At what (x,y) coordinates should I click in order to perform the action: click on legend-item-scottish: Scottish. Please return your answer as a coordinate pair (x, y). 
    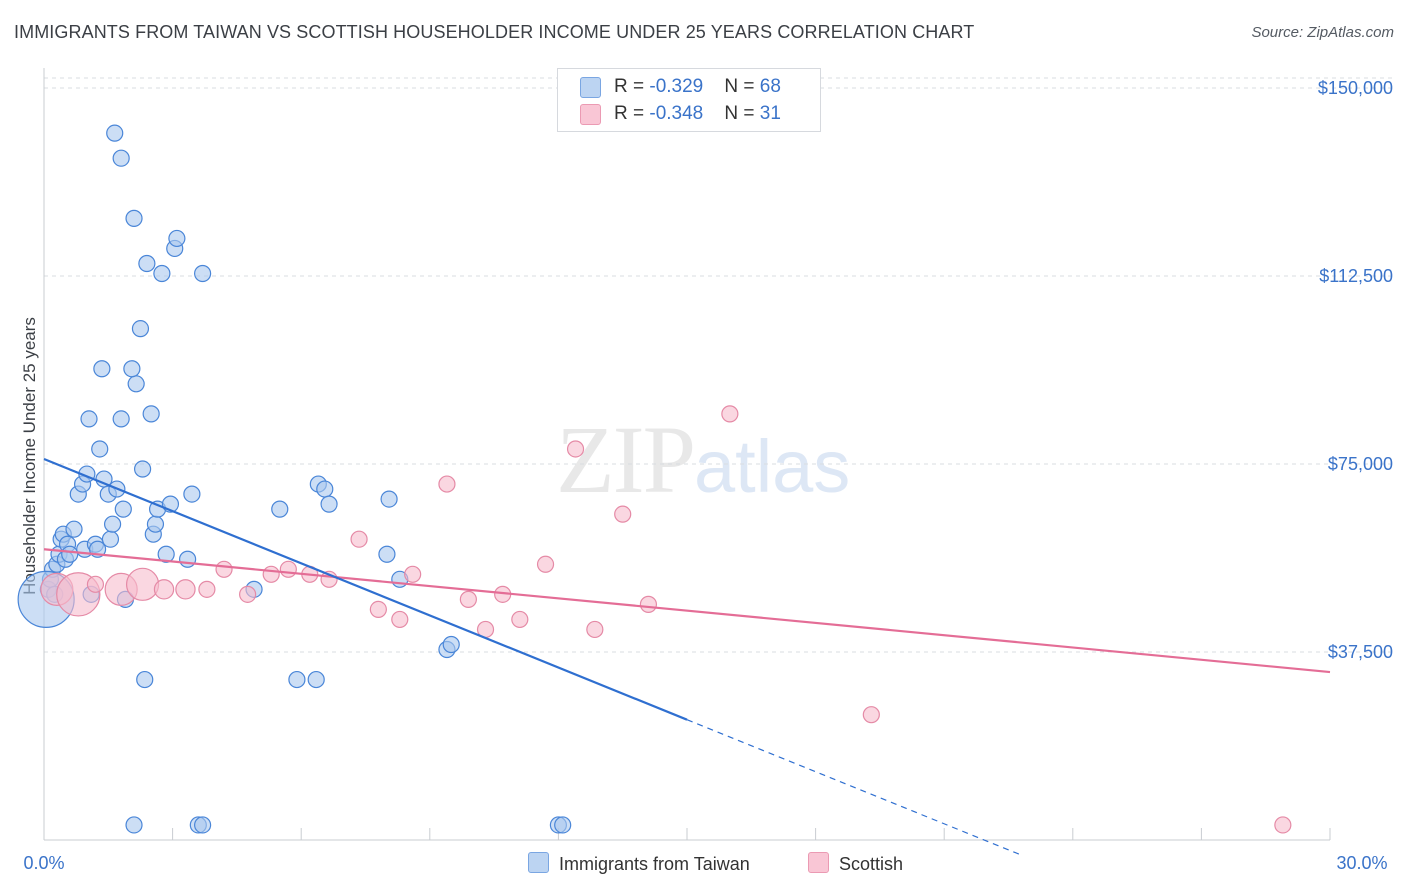
    Looking at the image, I should click on (855, 863).